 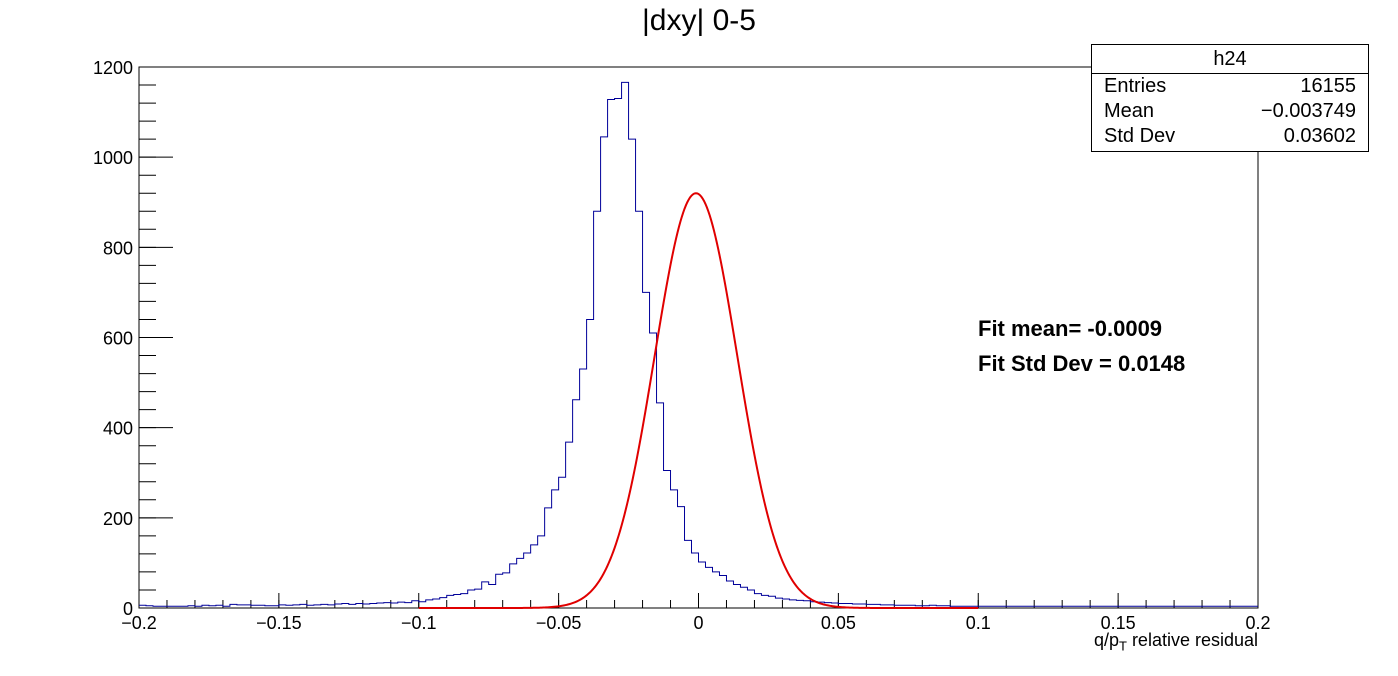 I want to click on stats-label: Std Dev, so click(x=1140, y=136).